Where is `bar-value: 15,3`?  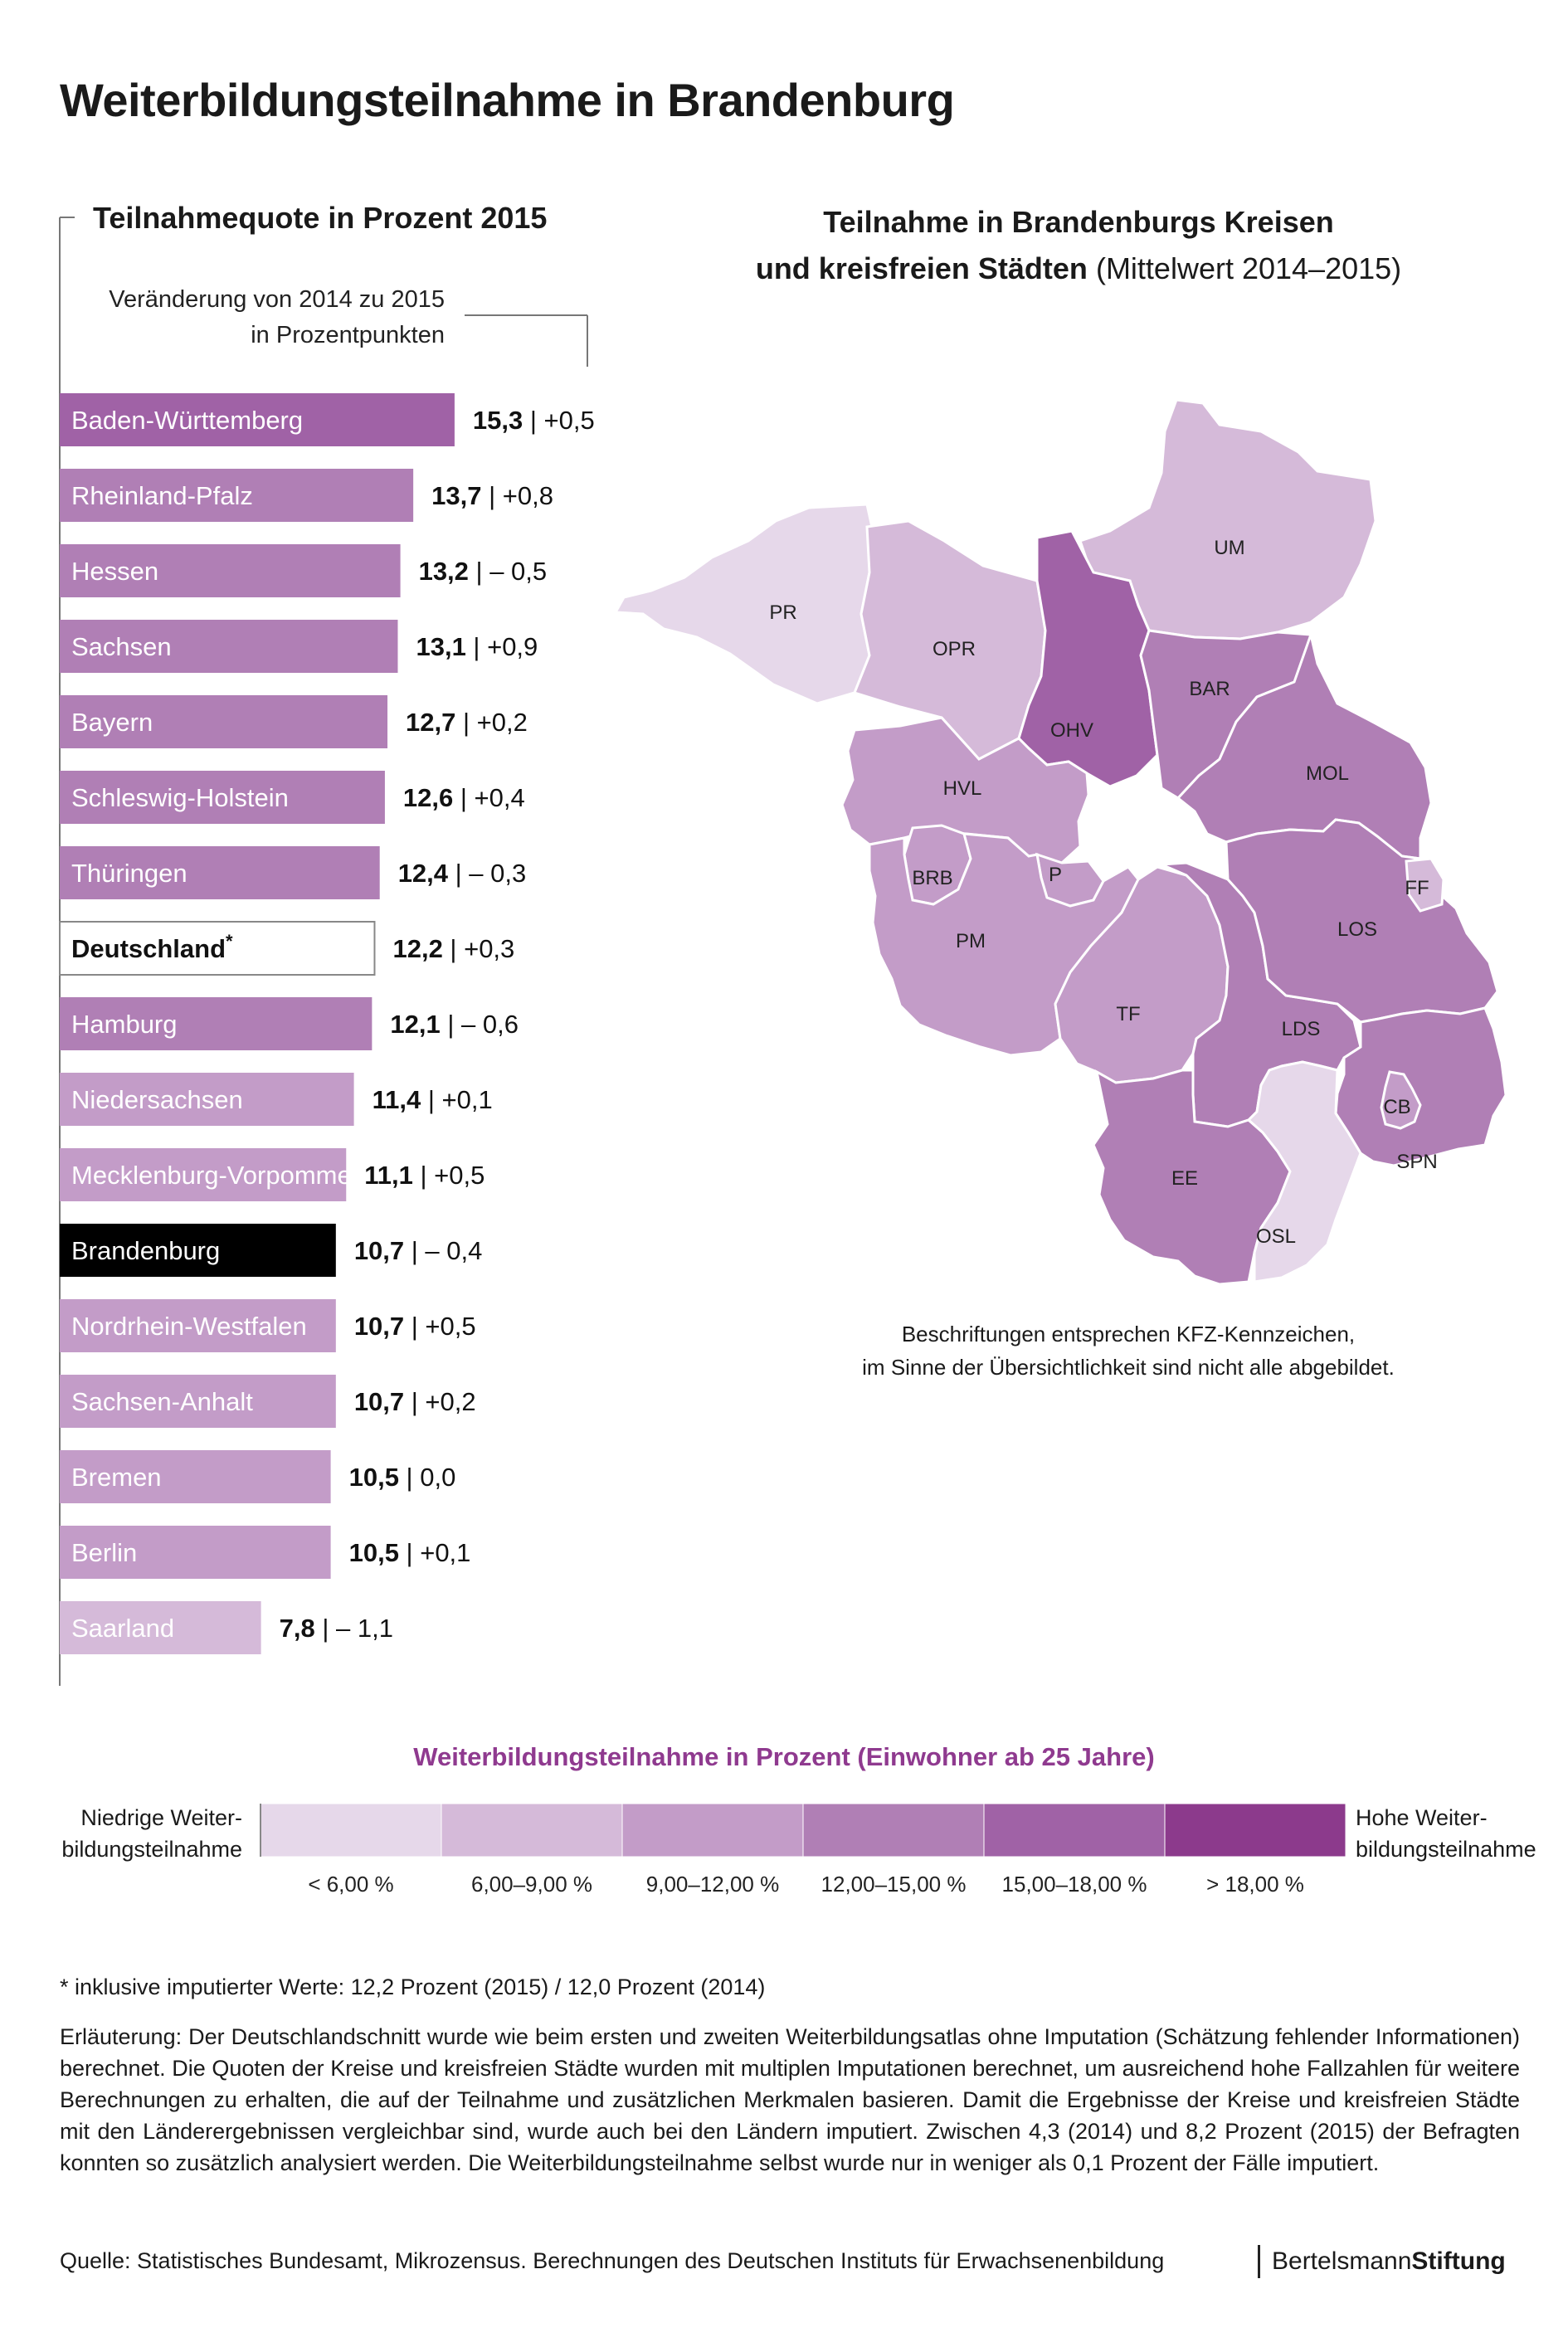
bar-value: 15,3 is located at coordinates (498, 420).